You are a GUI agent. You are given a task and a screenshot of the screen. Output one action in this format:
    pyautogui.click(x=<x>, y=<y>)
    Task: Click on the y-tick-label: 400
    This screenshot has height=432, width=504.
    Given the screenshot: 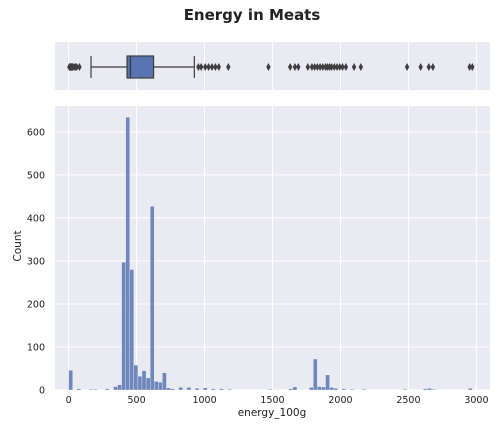 What is the action you would take?
    pyautogui.click(x=36, y=218)
    